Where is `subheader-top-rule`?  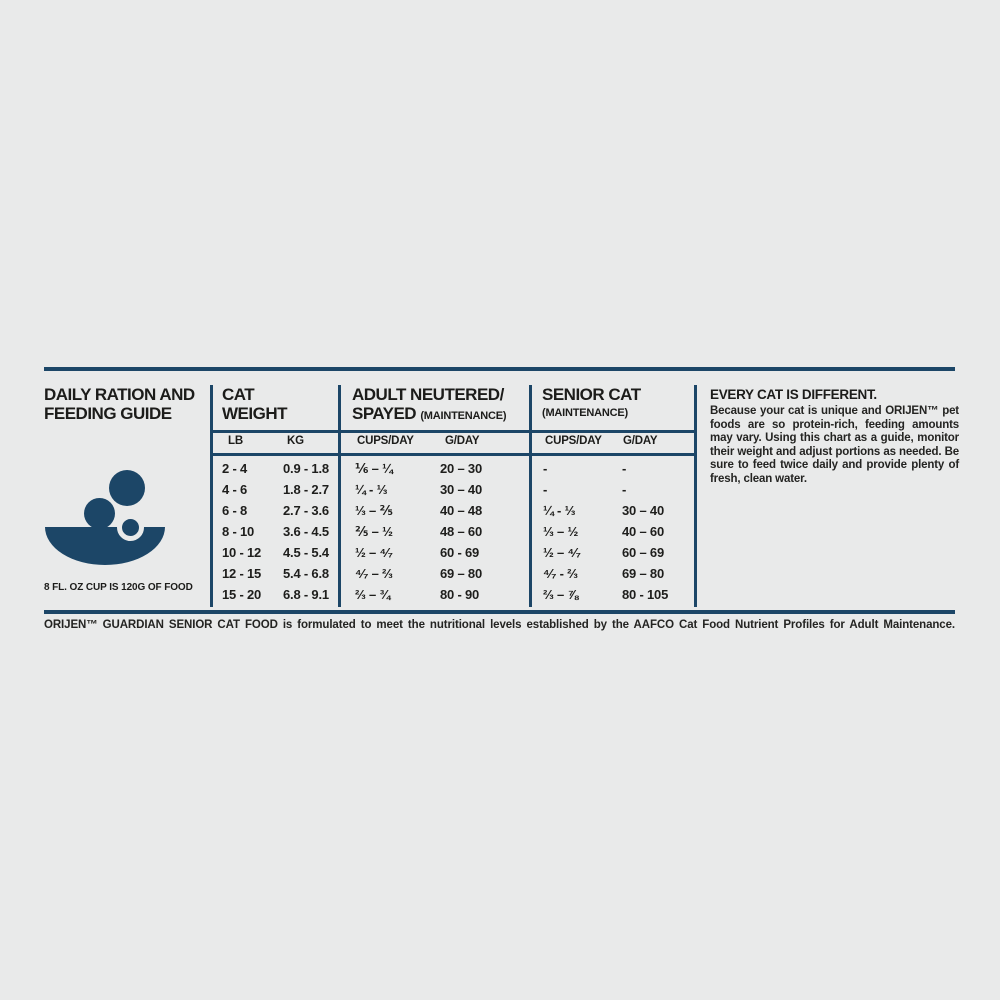 subheader-top-rule is located at coordinates (453, 431).